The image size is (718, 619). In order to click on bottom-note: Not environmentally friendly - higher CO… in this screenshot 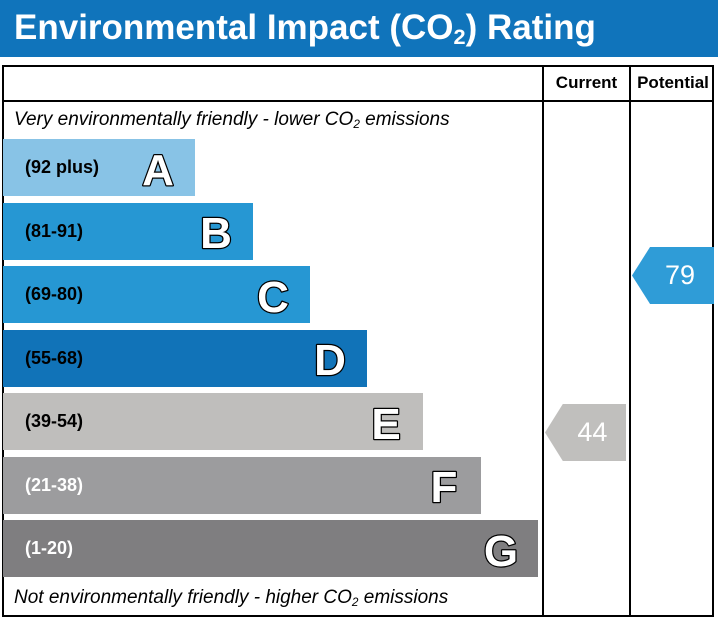, I will do `click(231, 597)`.